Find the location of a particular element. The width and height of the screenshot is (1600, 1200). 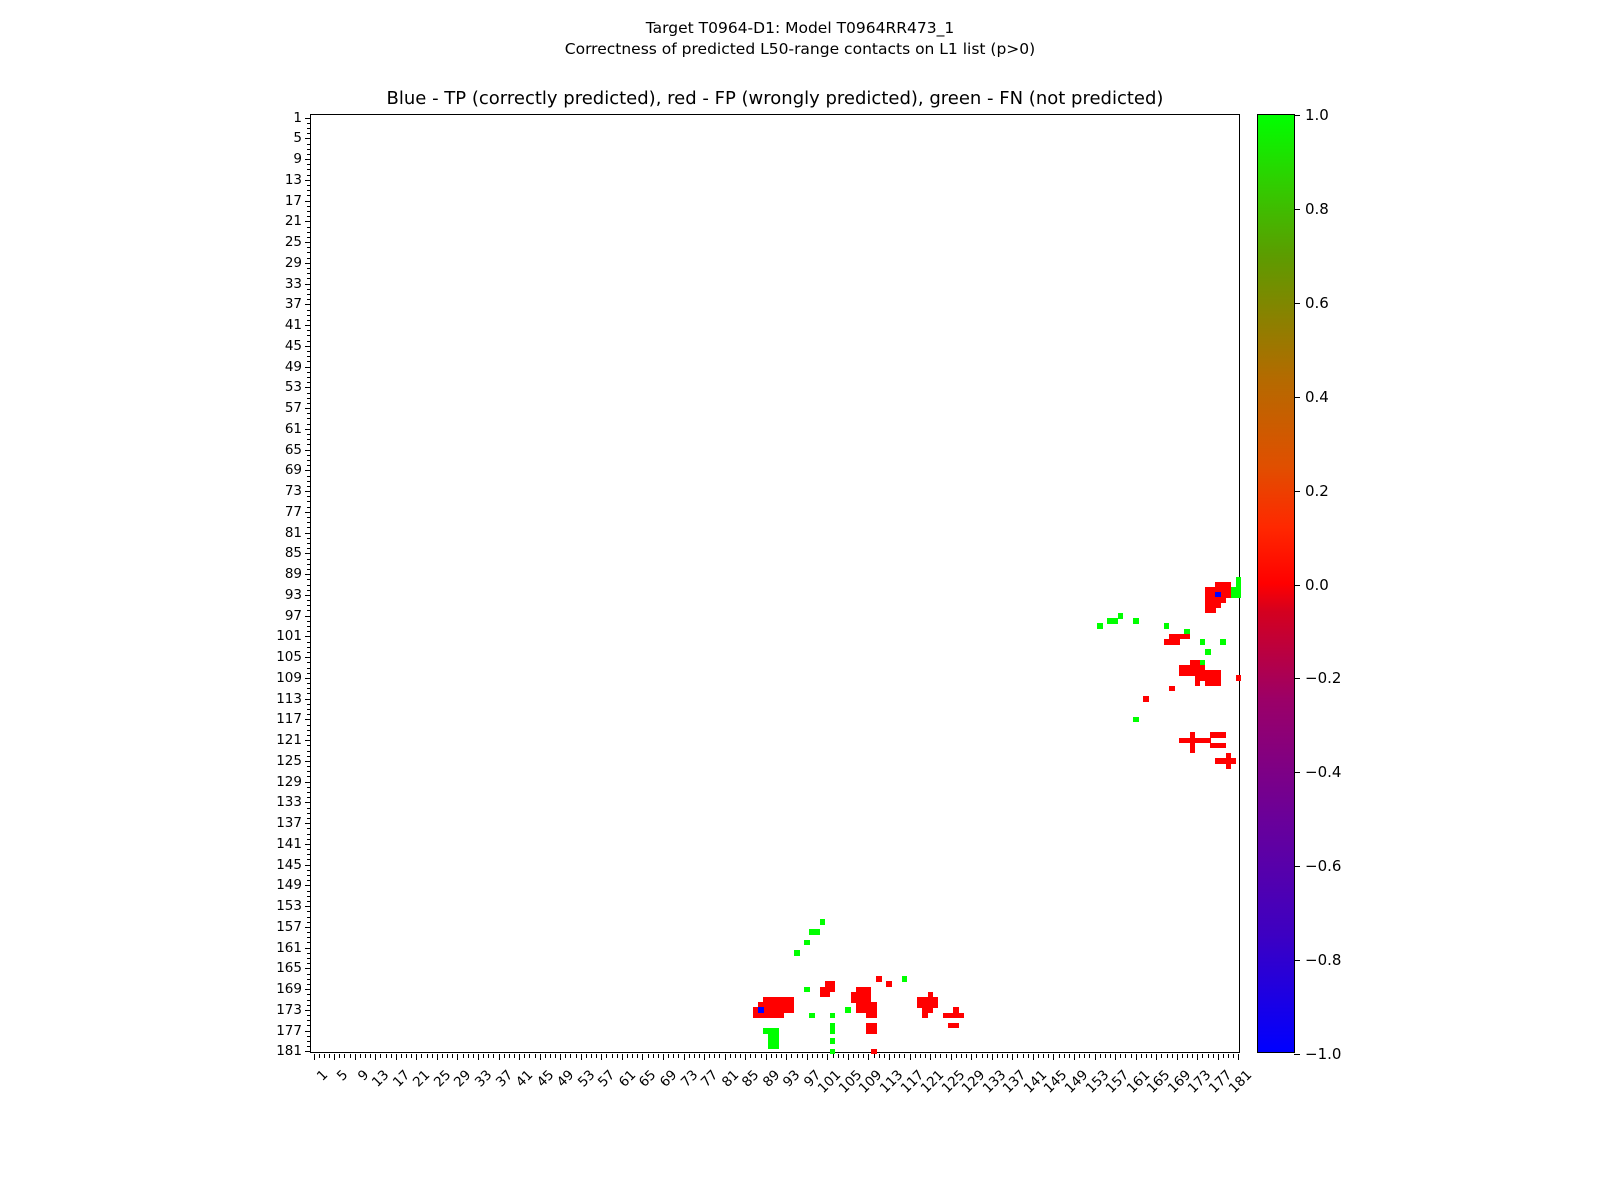

colorbar-tick is located at coordinates (1297, 961).